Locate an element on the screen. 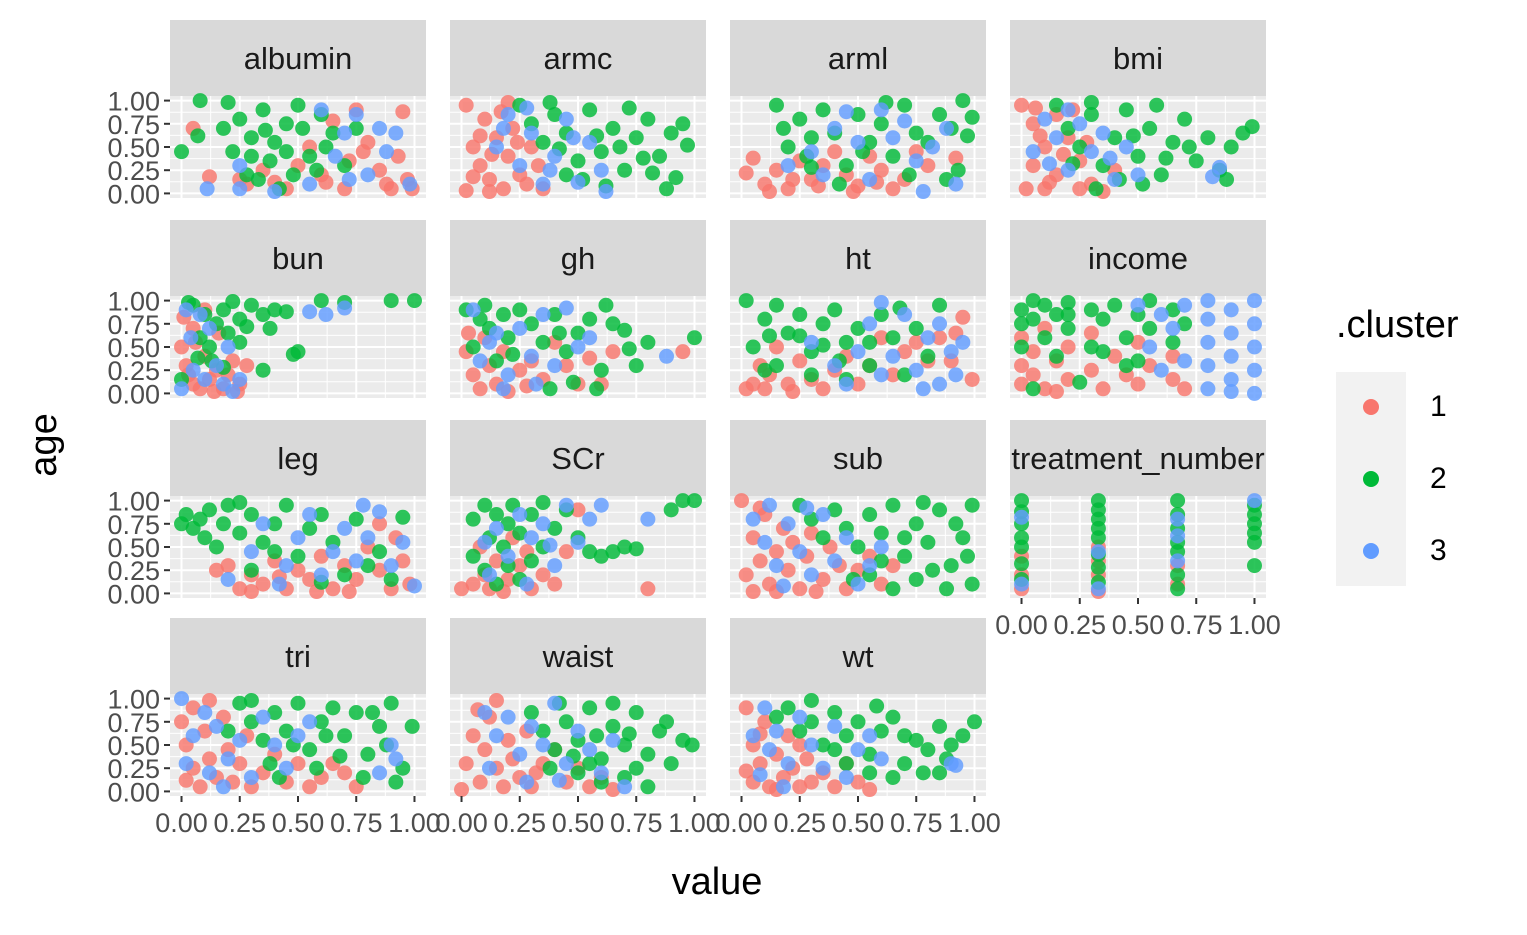 The height and width of the screenshot is (935, 1527). x-tick-label: 0.25 is located at coordinates (239, 823).